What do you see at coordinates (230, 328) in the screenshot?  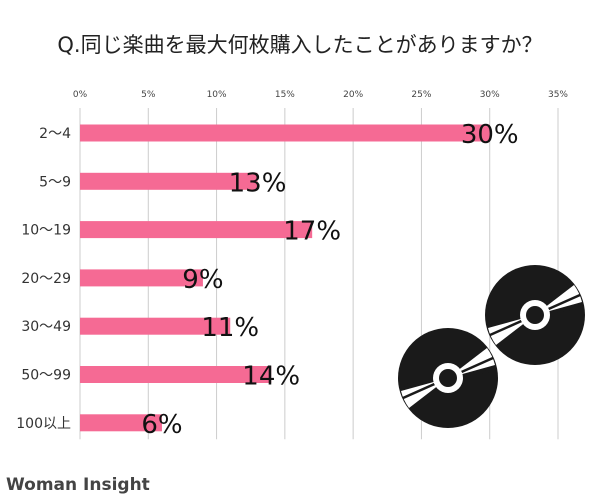 I see `data-label: 11%` at bounding box center [230, 328].